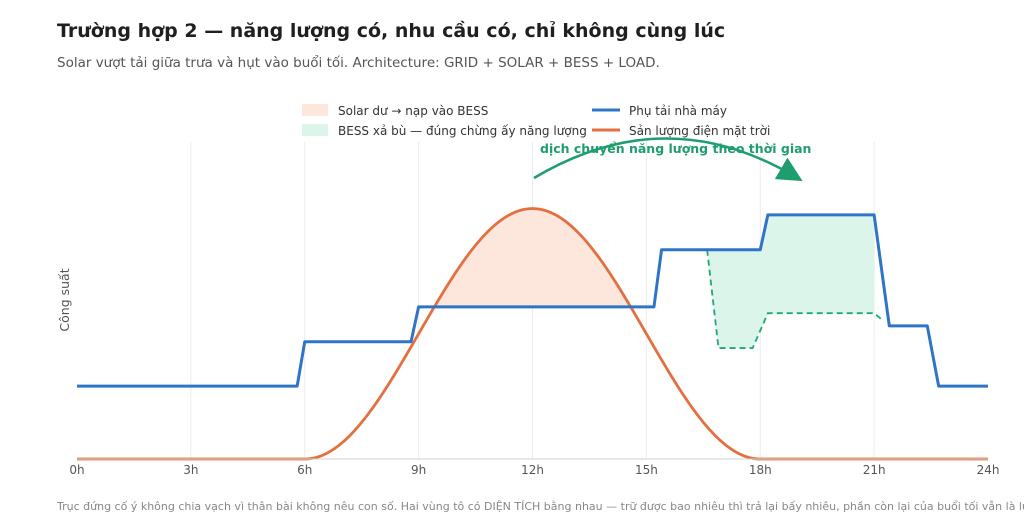 This screenshot has height=530, width=1024. I want to click on x-tick-12h: 12h, so click(532, 470).